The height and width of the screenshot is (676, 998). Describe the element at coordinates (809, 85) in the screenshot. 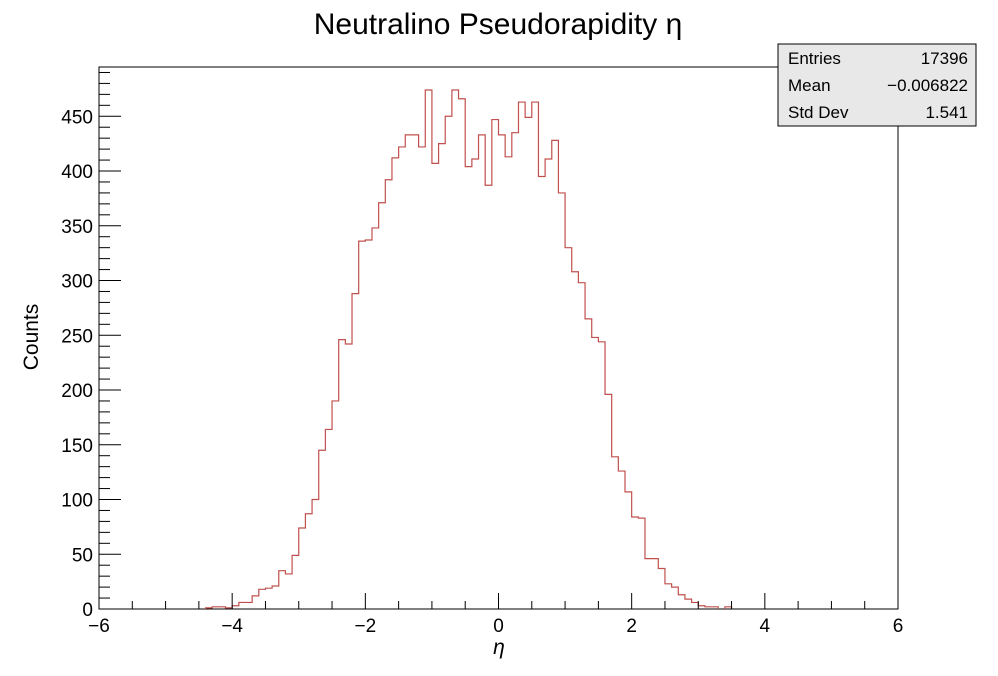

I see `stats-mean-label: Mean` at that location.